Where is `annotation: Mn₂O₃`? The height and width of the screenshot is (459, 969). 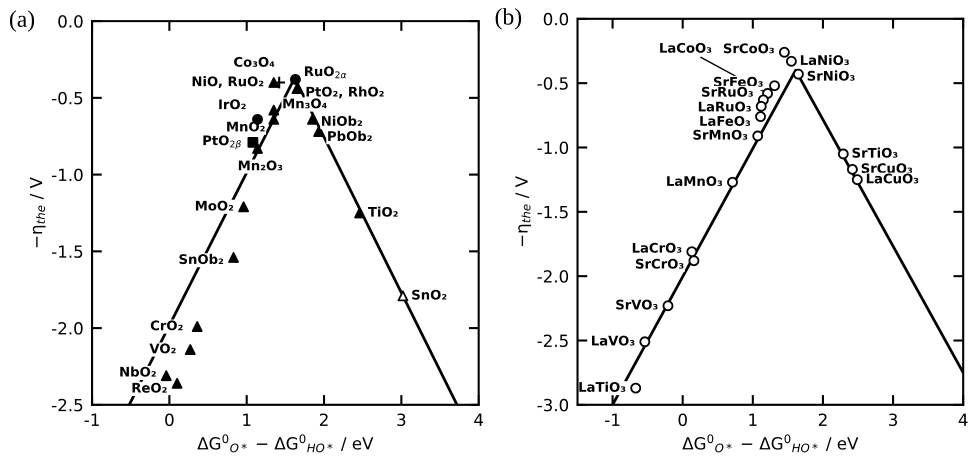
annotation: Mn₂O₃ is located at coordinates (260, 165).